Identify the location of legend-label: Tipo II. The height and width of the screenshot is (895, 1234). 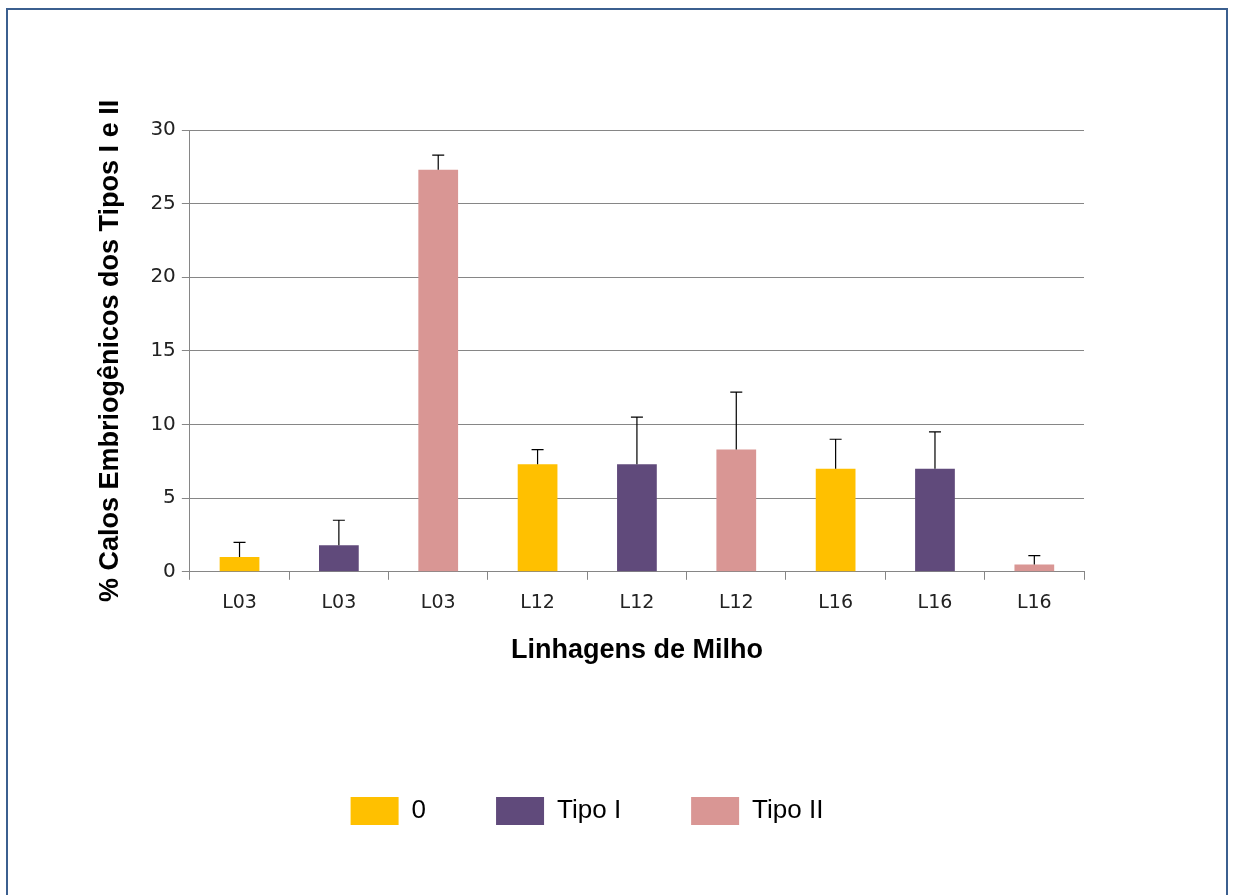
(788, 809).